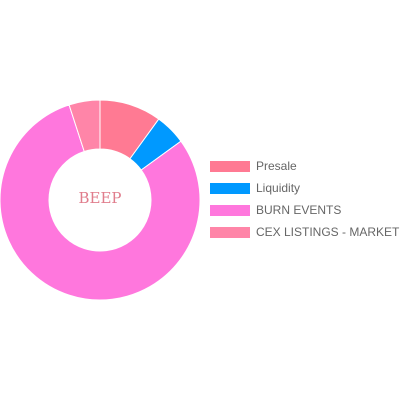  I want to click on legend-item-burn-events: BURN EVENTS, so click(304, 210).